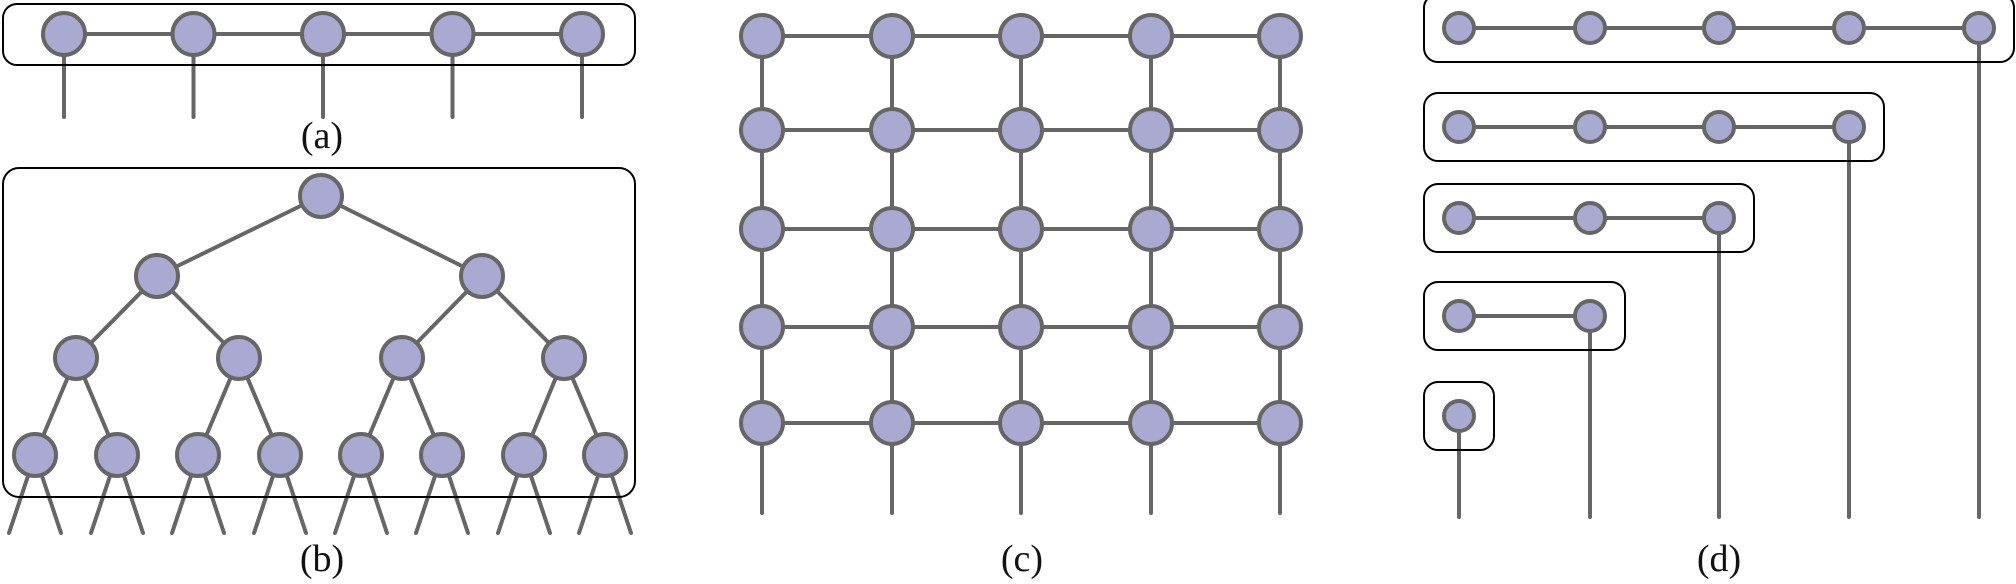  Describe the element at coordinates (1719, 559) in the screenshot. I see `caption-d: (d)` at that location.